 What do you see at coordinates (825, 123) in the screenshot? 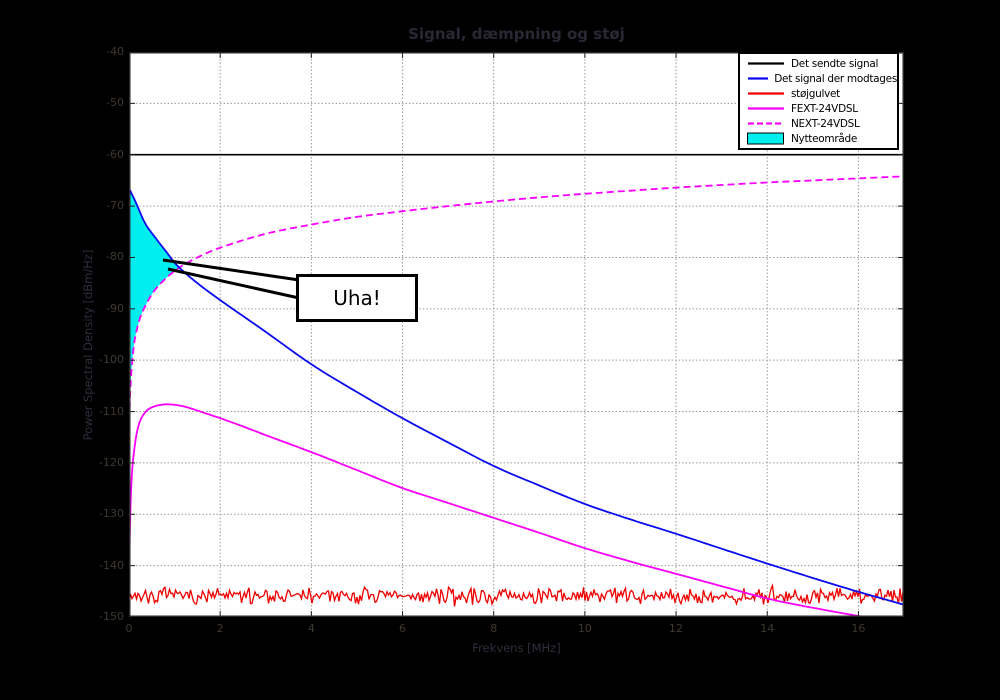
I see `legend-label: NEXT-24VDSL` at bounding box center [825, 123].